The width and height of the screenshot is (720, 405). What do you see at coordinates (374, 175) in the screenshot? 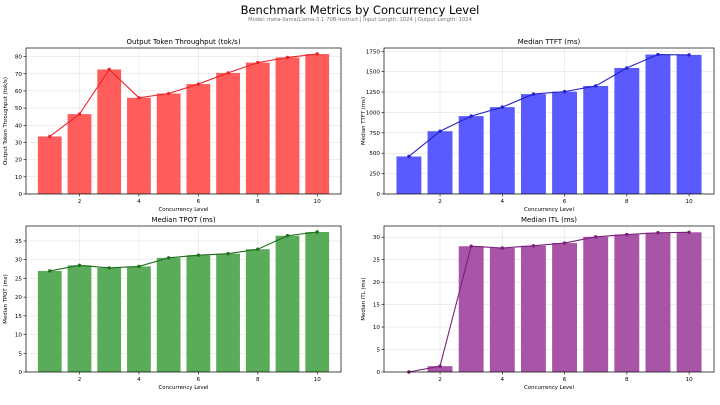
I see `y-tick-label: 250` at bounding box center [374, 175].